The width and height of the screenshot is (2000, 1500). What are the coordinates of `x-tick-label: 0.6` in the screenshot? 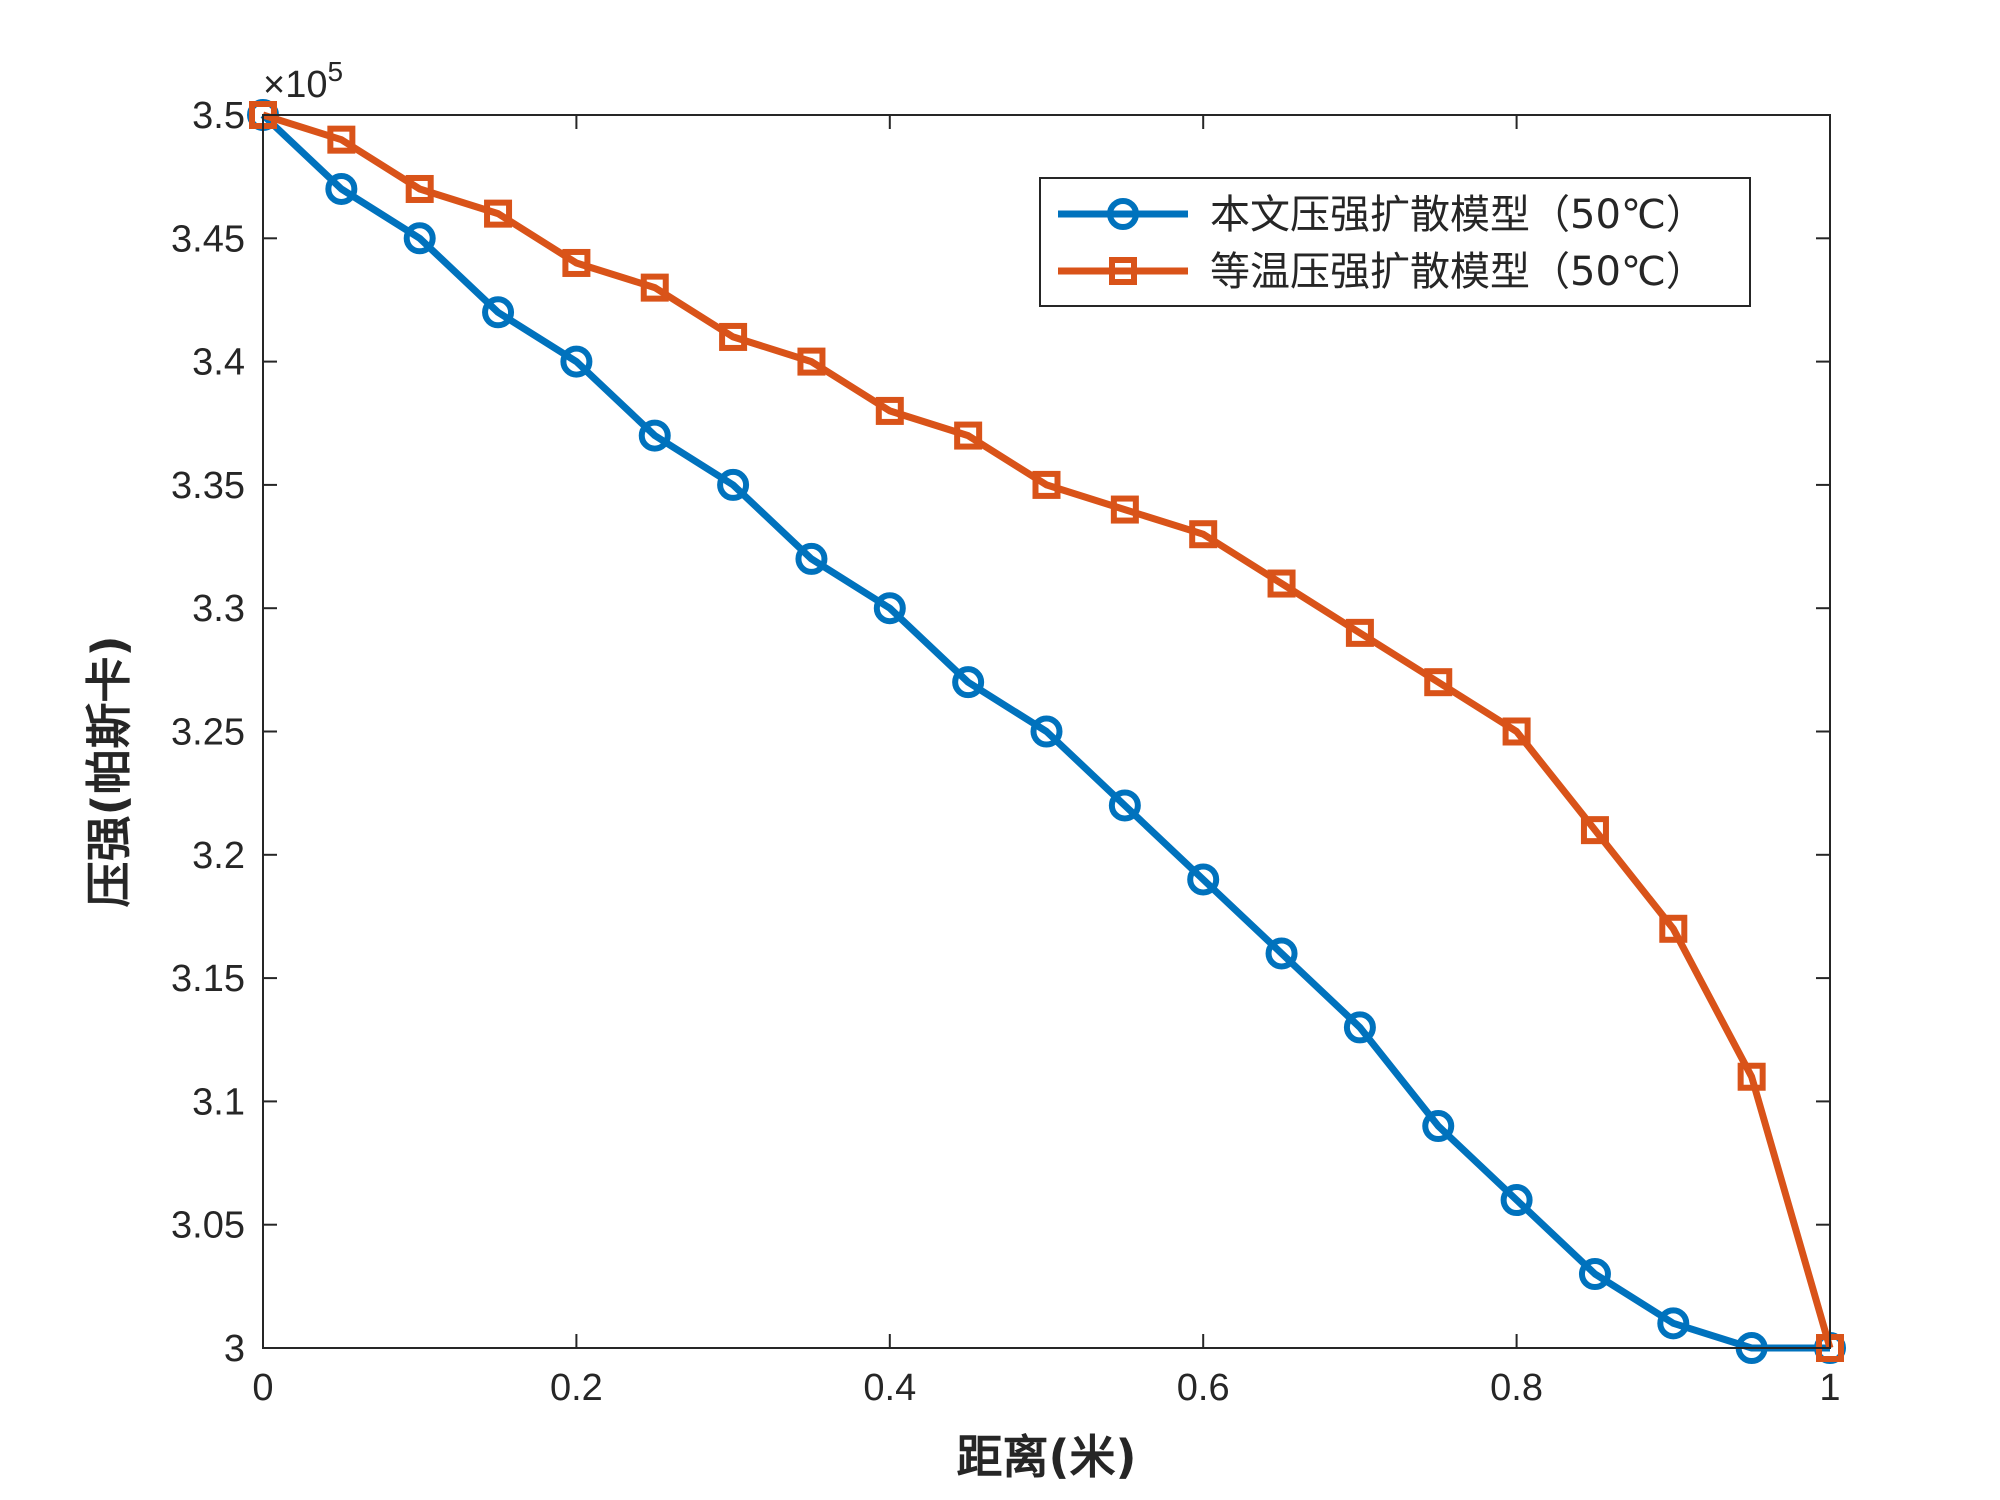 It's located at (1203, 1388).